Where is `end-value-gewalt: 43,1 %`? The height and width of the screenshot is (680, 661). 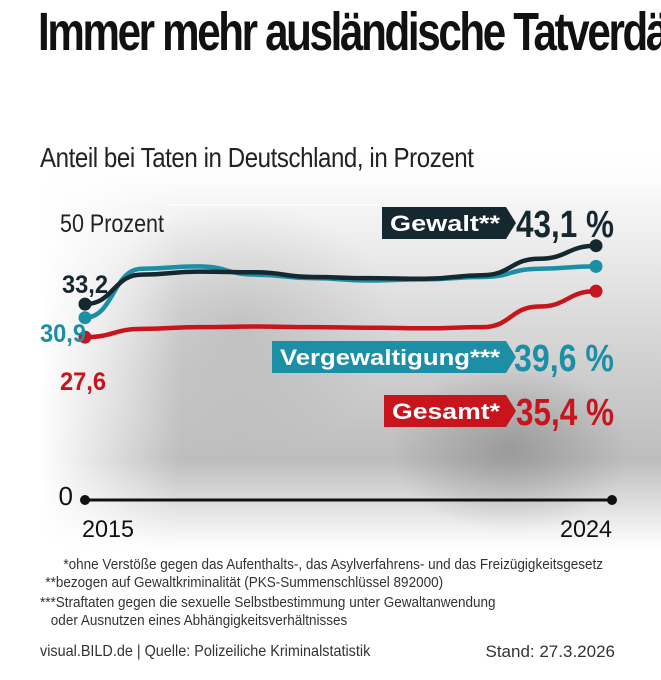
end-value-gewalt: 43,1 % is located at coordinates (565, 225).